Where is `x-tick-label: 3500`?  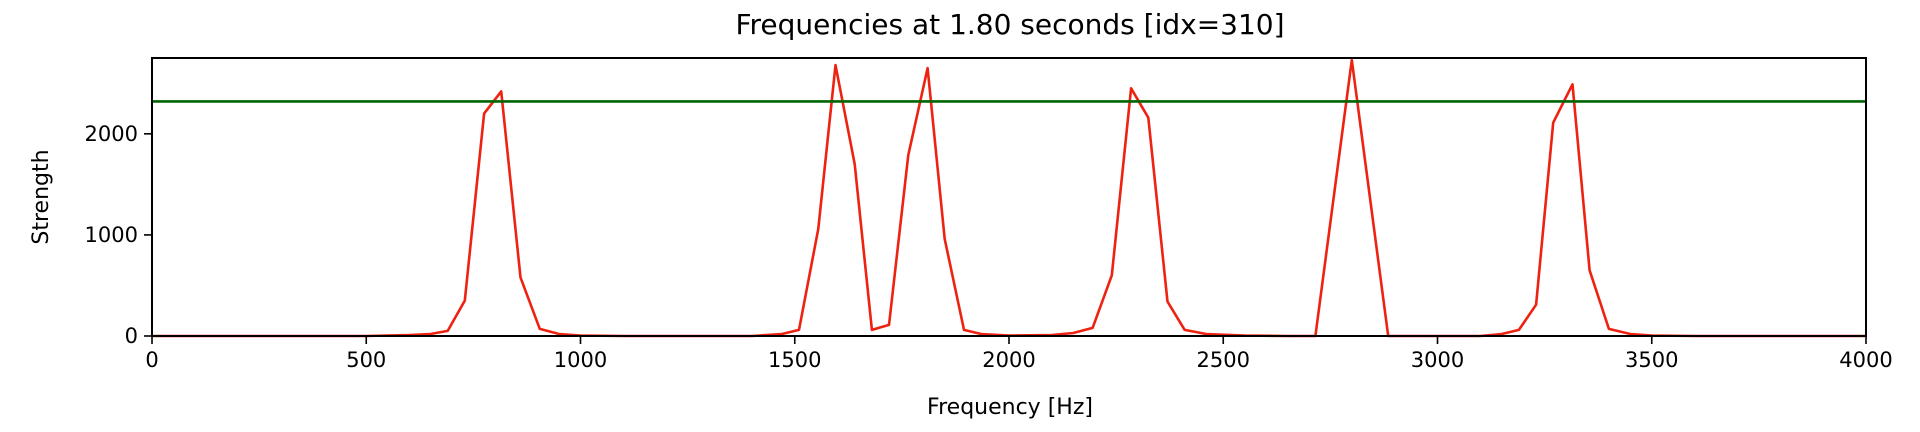
x-tick-label: 3500 is located at coordinates (1651, 360).